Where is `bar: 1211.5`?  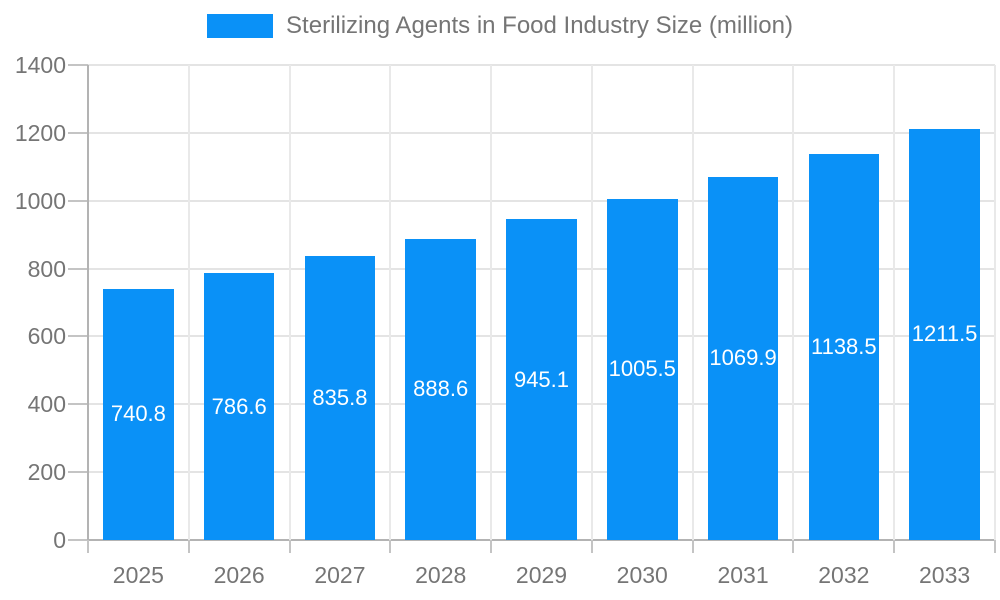 bar: 1211.5 is located at coordinates (944, 334).